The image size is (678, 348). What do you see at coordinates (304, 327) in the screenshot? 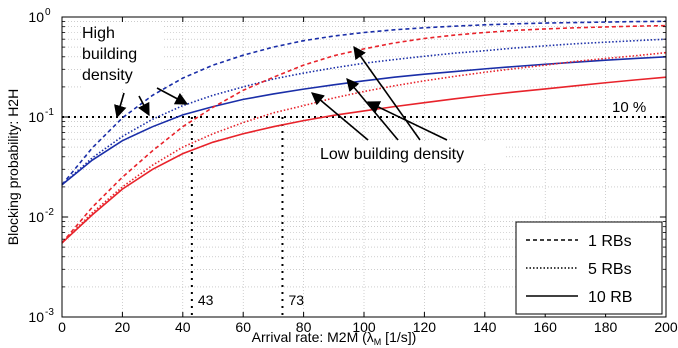
I see `x-tick-label: 80` at bounding box center [304, 327].